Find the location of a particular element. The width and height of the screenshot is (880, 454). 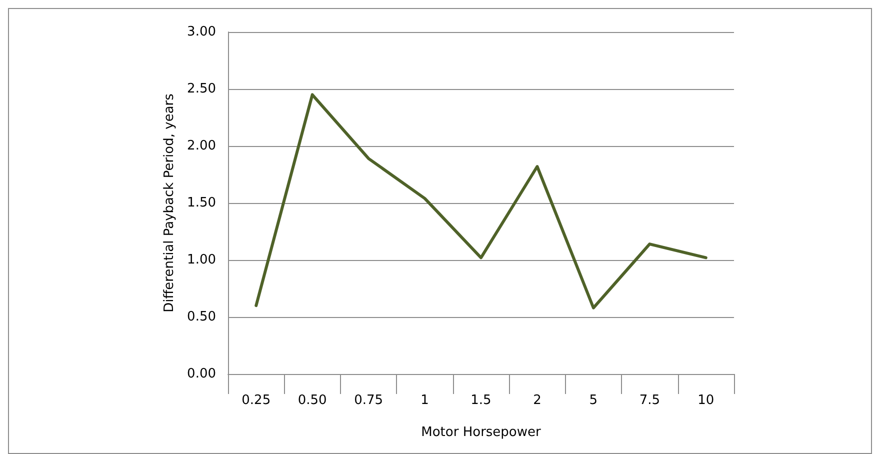

x-tick-label: 2 is located at coordinates (537, 400).